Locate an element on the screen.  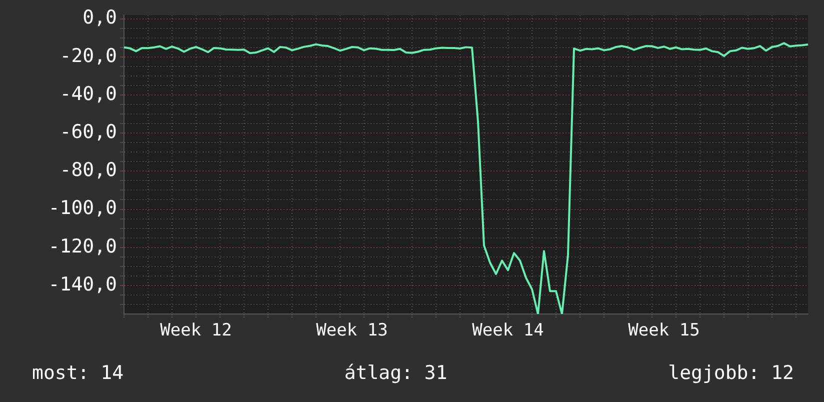
y-tick-label: -140,0 is located at coordinates (82, 284).